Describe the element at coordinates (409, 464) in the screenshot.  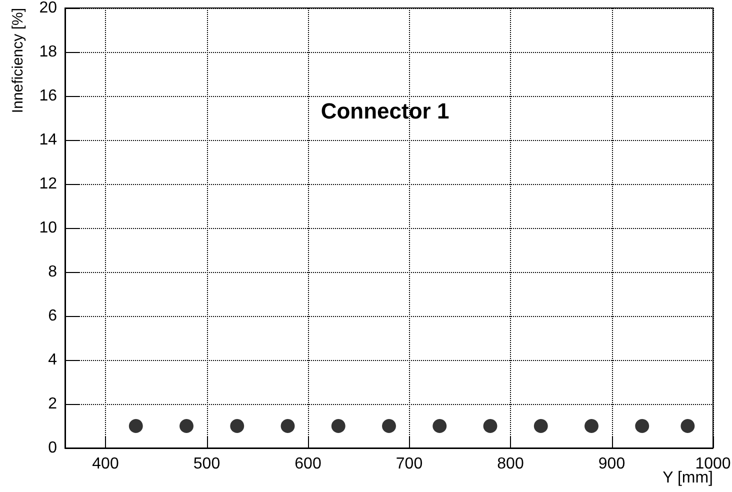
I see `x-tick-label: 700` at that location.